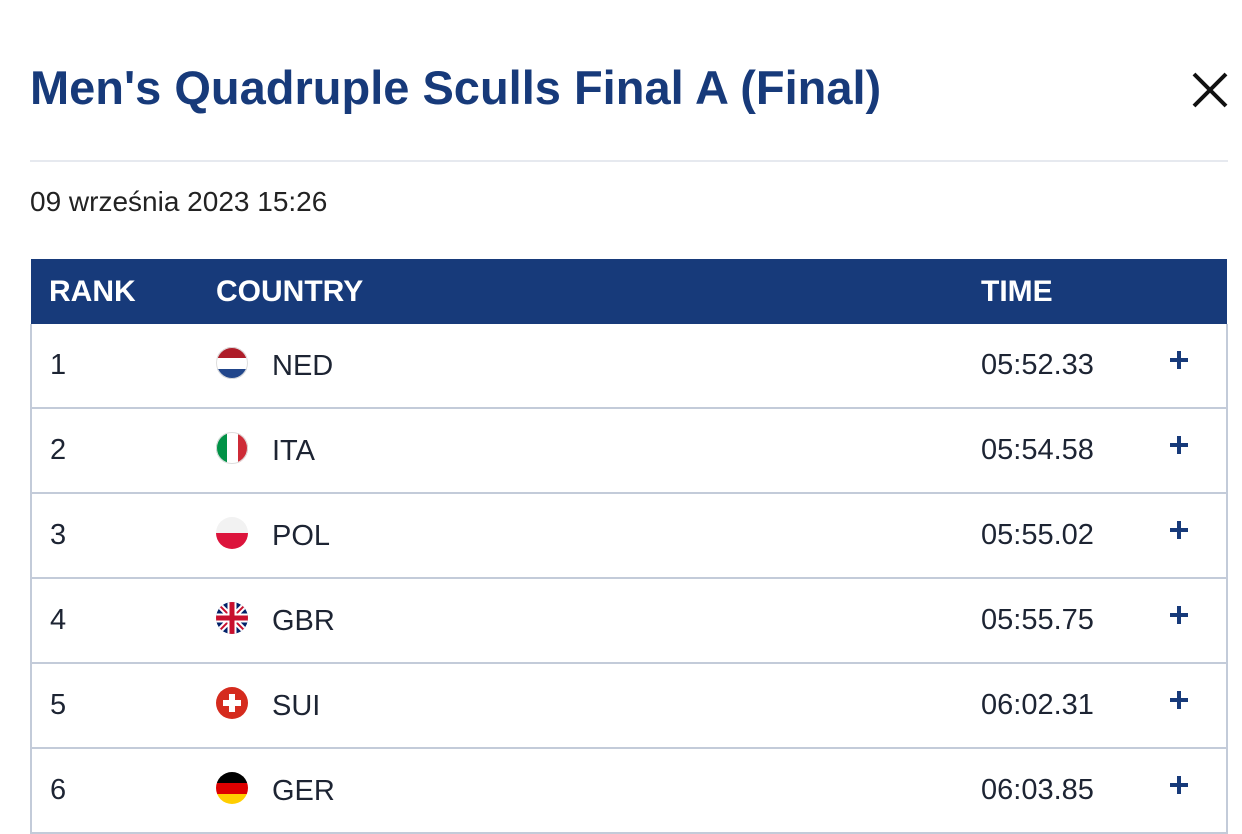  I want to click on country-code: GBR, so click(303, 620).